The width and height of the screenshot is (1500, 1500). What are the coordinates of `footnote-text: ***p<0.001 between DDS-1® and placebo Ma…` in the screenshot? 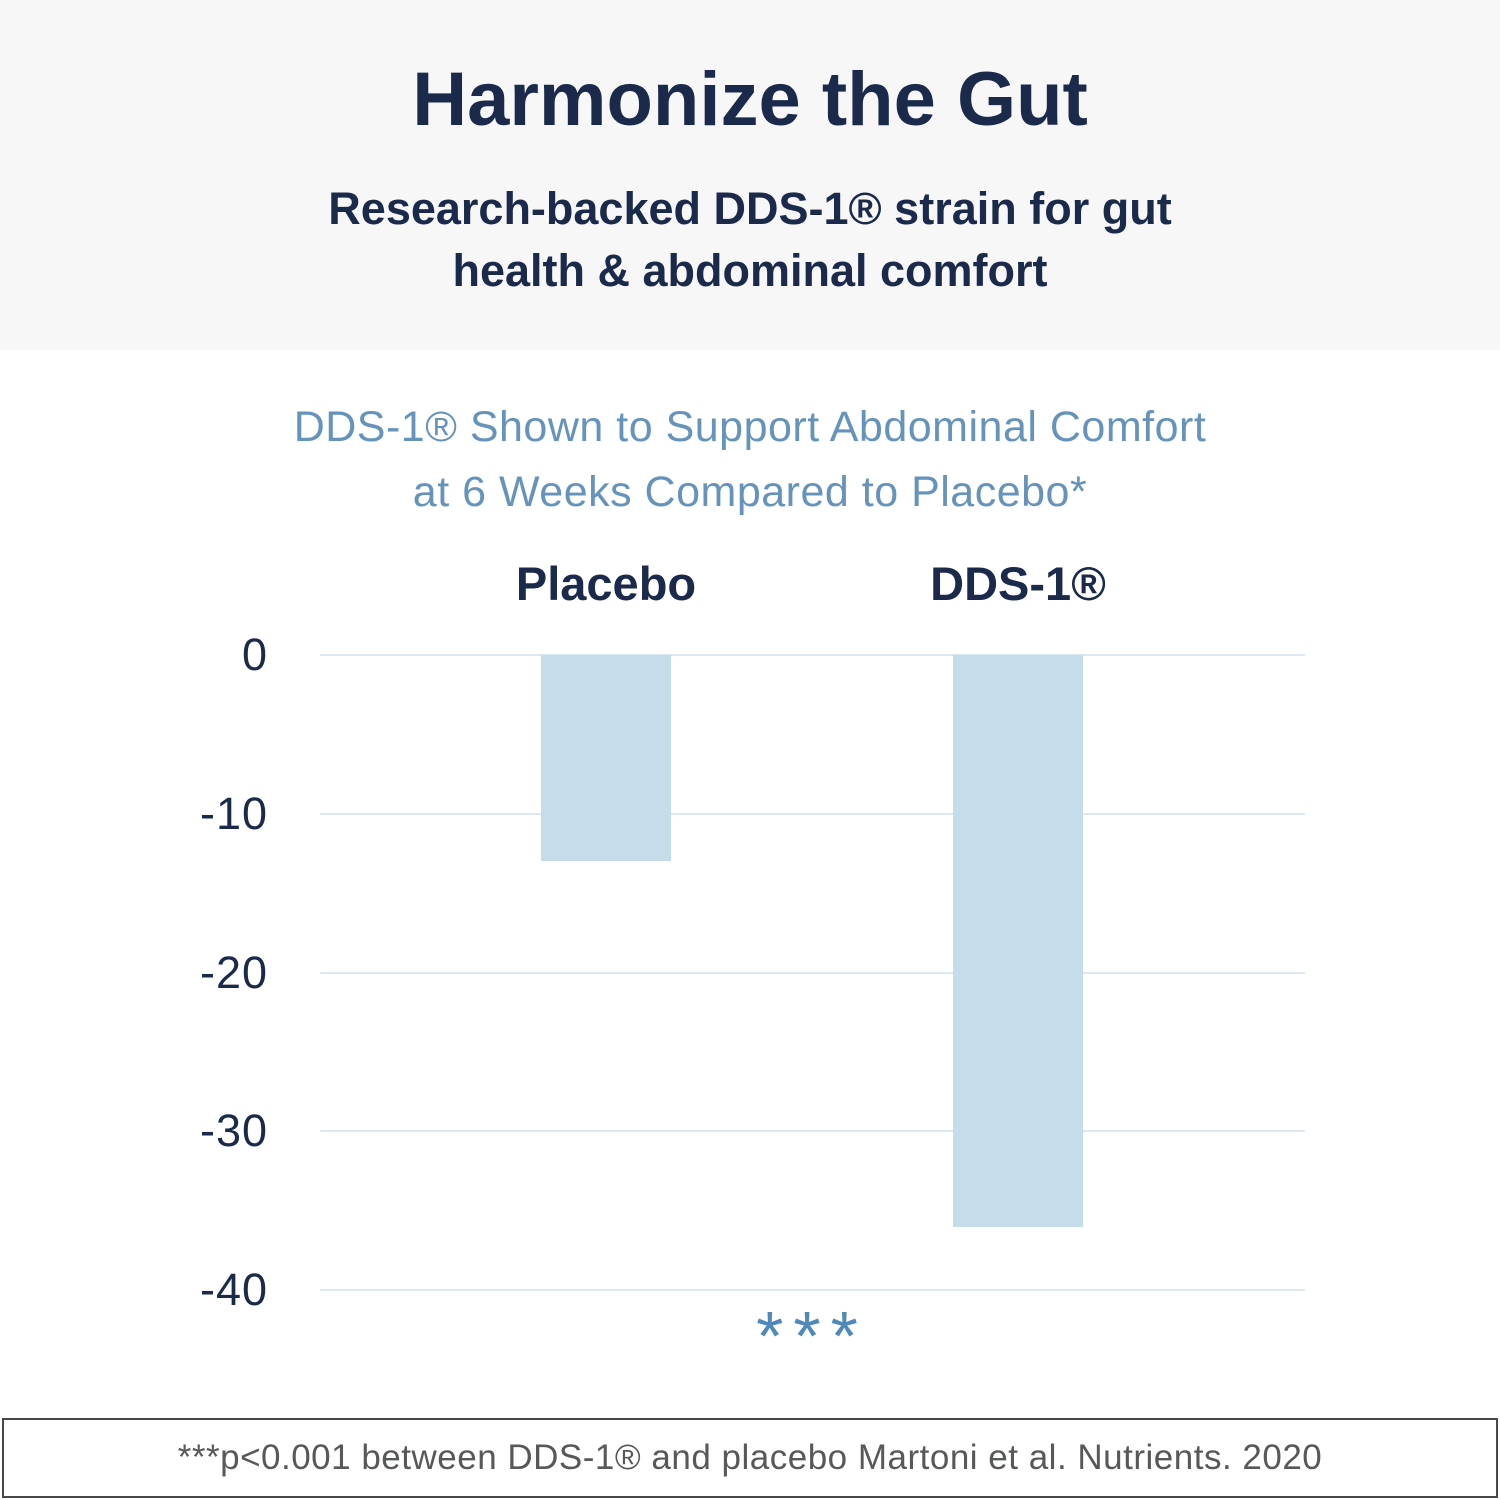 It's located at (750, 1457).